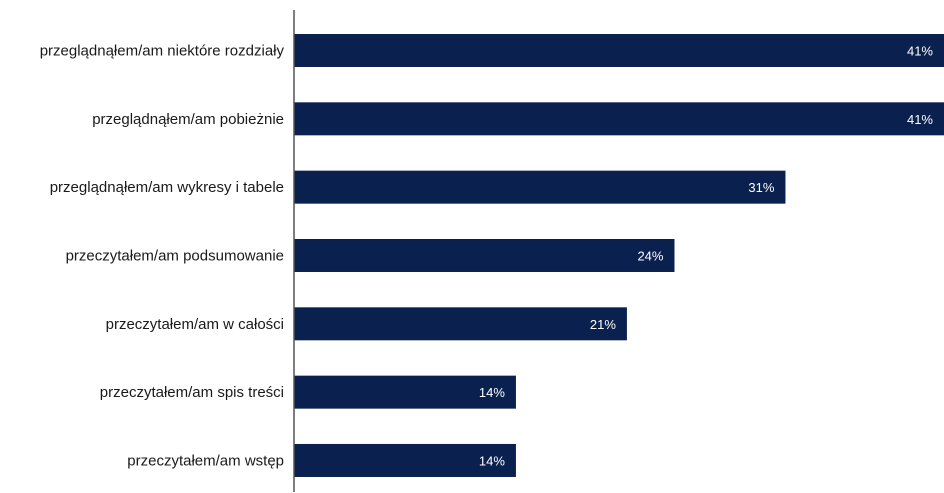  I want to click on value-label: 31%, so click(761, 187).